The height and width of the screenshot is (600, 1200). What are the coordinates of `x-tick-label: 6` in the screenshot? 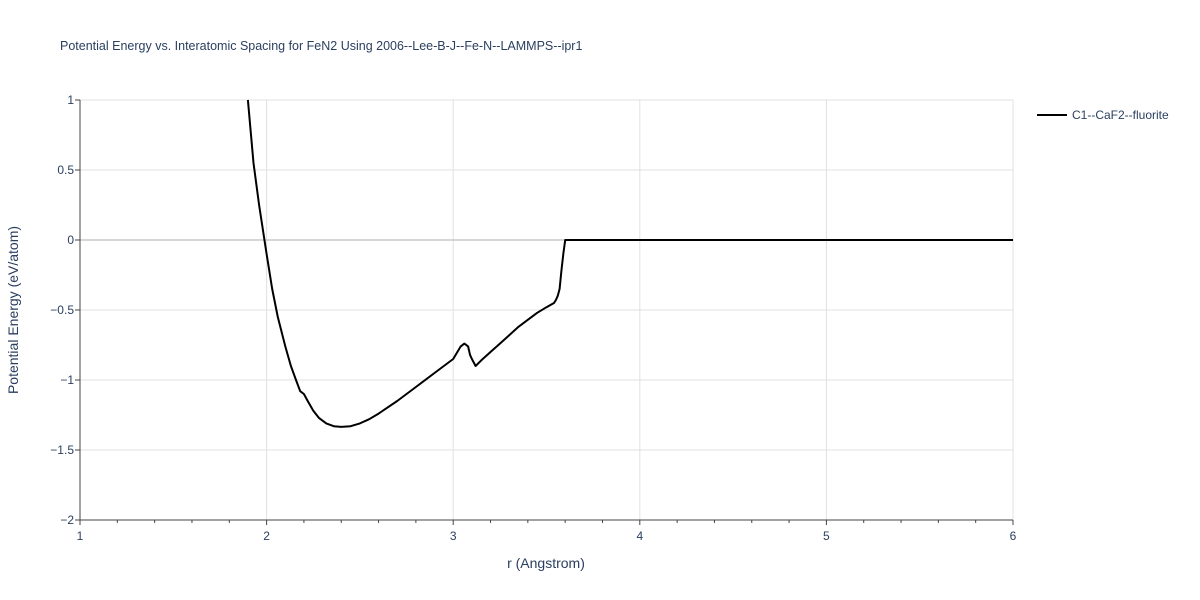 It's located at (1013, 536).